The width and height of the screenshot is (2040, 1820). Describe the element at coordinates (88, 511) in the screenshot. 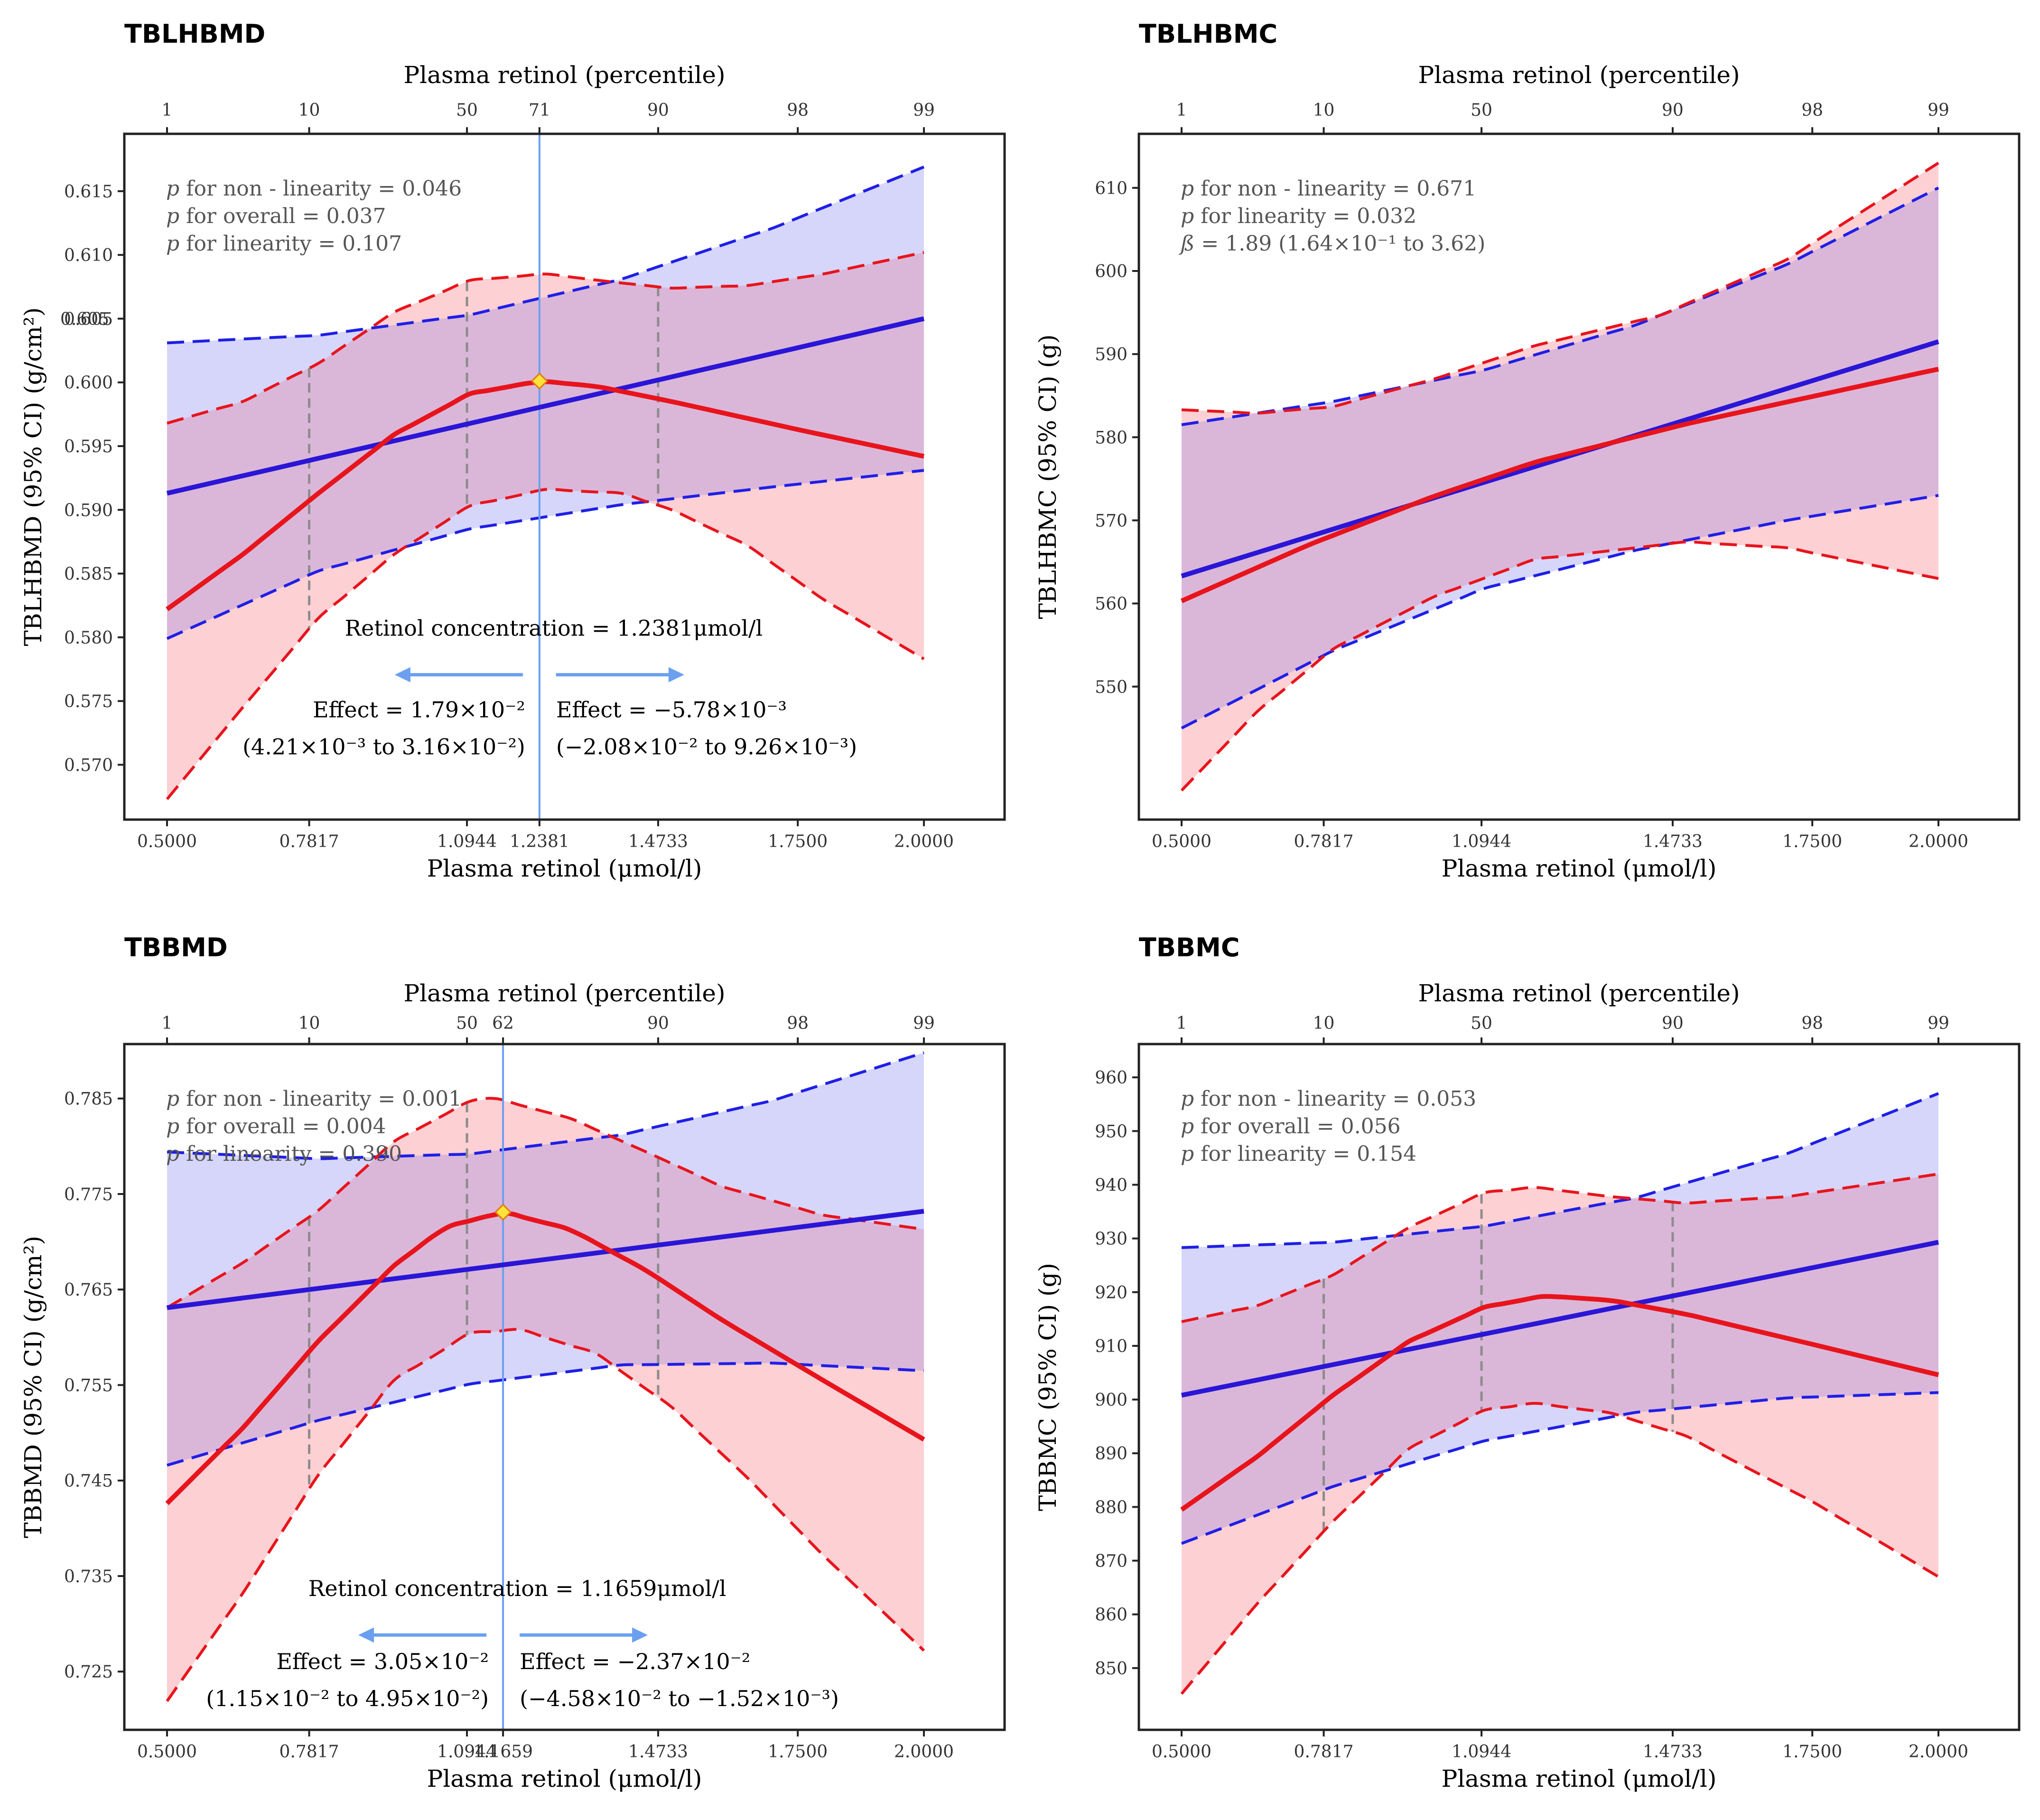

I see `y-tick-label: 0.590` at that location.